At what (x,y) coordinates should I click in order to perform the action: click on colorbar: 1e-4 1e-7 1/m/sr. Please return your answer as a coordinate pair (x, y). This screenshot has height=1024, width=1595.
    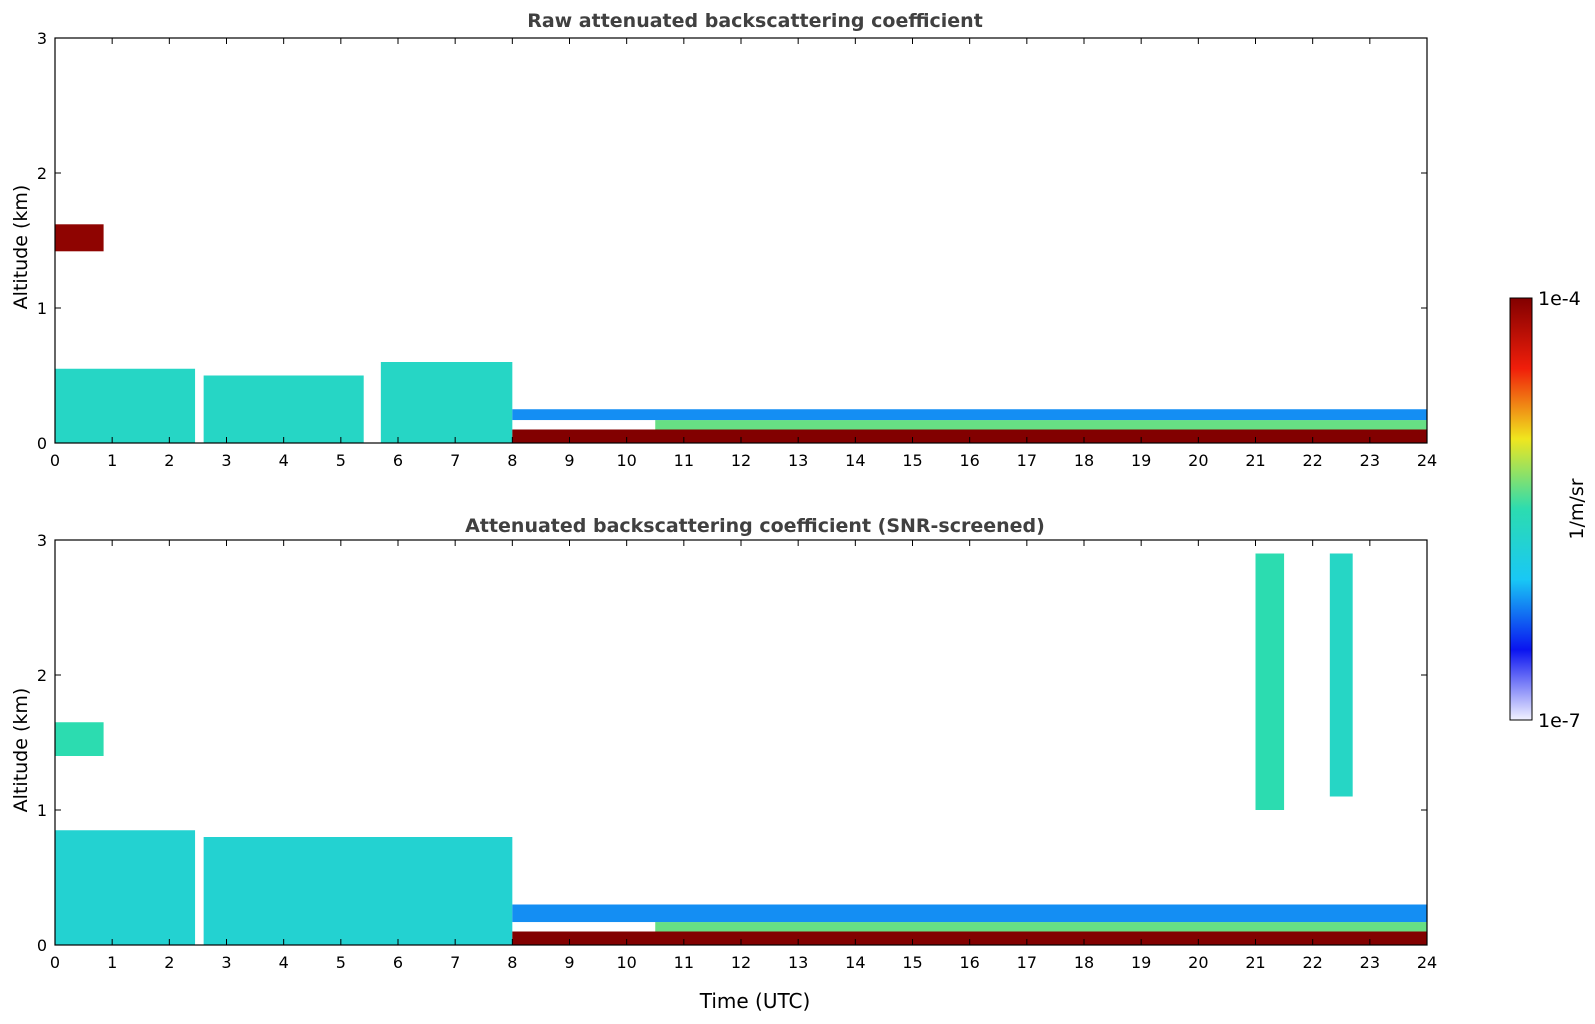
    Looking at the image, I should click on (1548, 510).